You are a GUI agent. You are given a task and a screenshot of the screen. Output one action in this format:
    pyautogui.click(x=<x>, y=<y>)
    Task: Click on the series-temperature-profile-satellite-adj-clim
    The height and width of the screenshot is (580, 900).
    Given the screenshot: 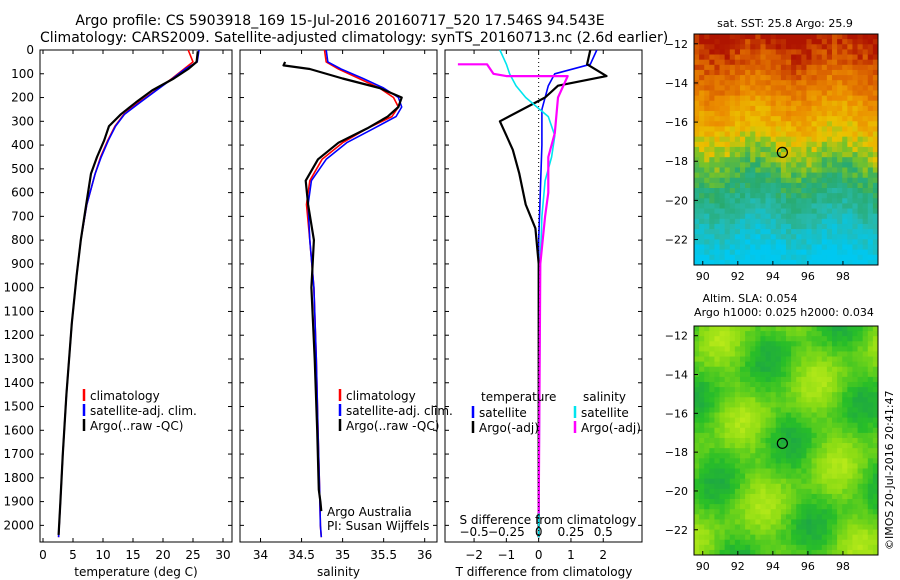 What is the action you would take?
    pyautogui.click(x=128, y=293)
    